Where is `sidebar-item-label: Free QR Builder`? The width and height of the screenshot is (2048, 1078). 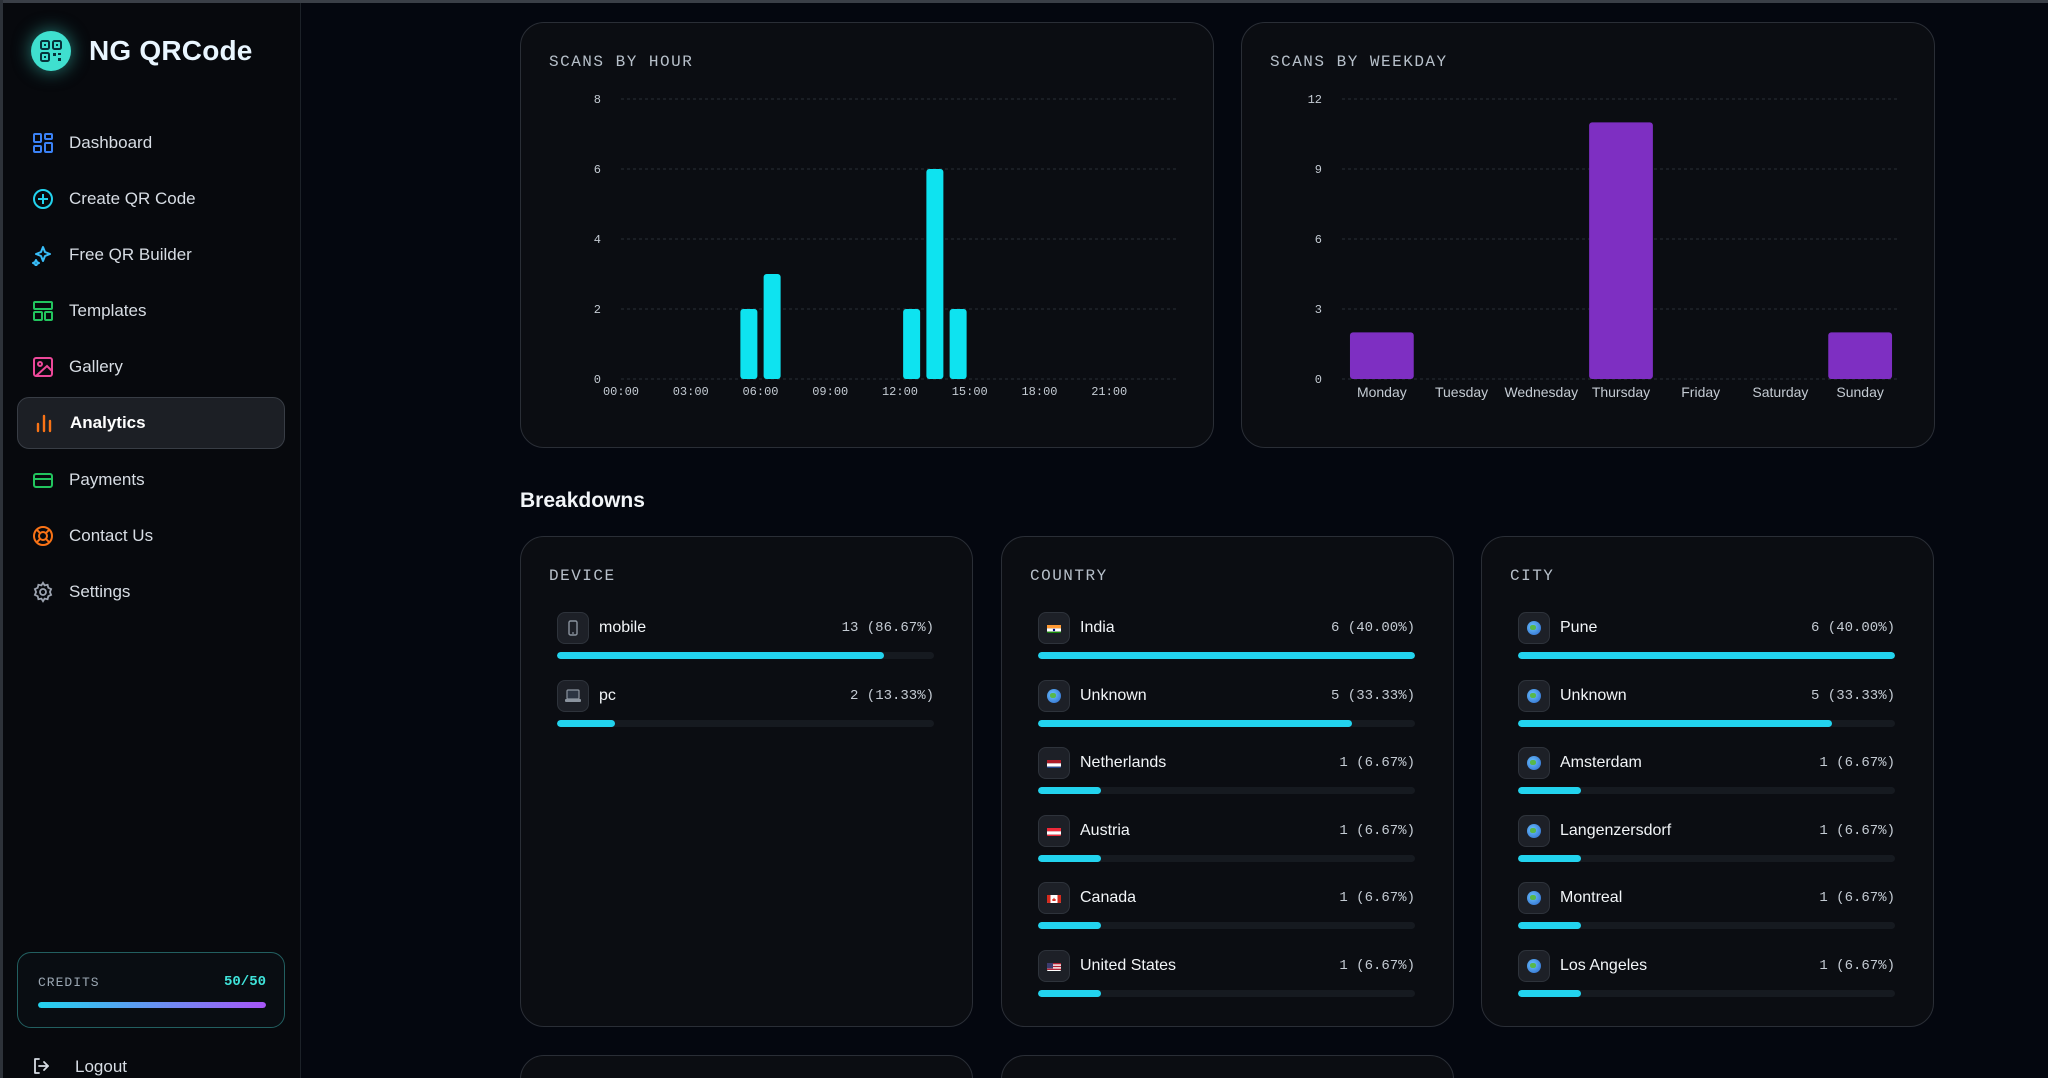 sidebar-item-label: Free QR Builder is located at coordinates (130, 254).